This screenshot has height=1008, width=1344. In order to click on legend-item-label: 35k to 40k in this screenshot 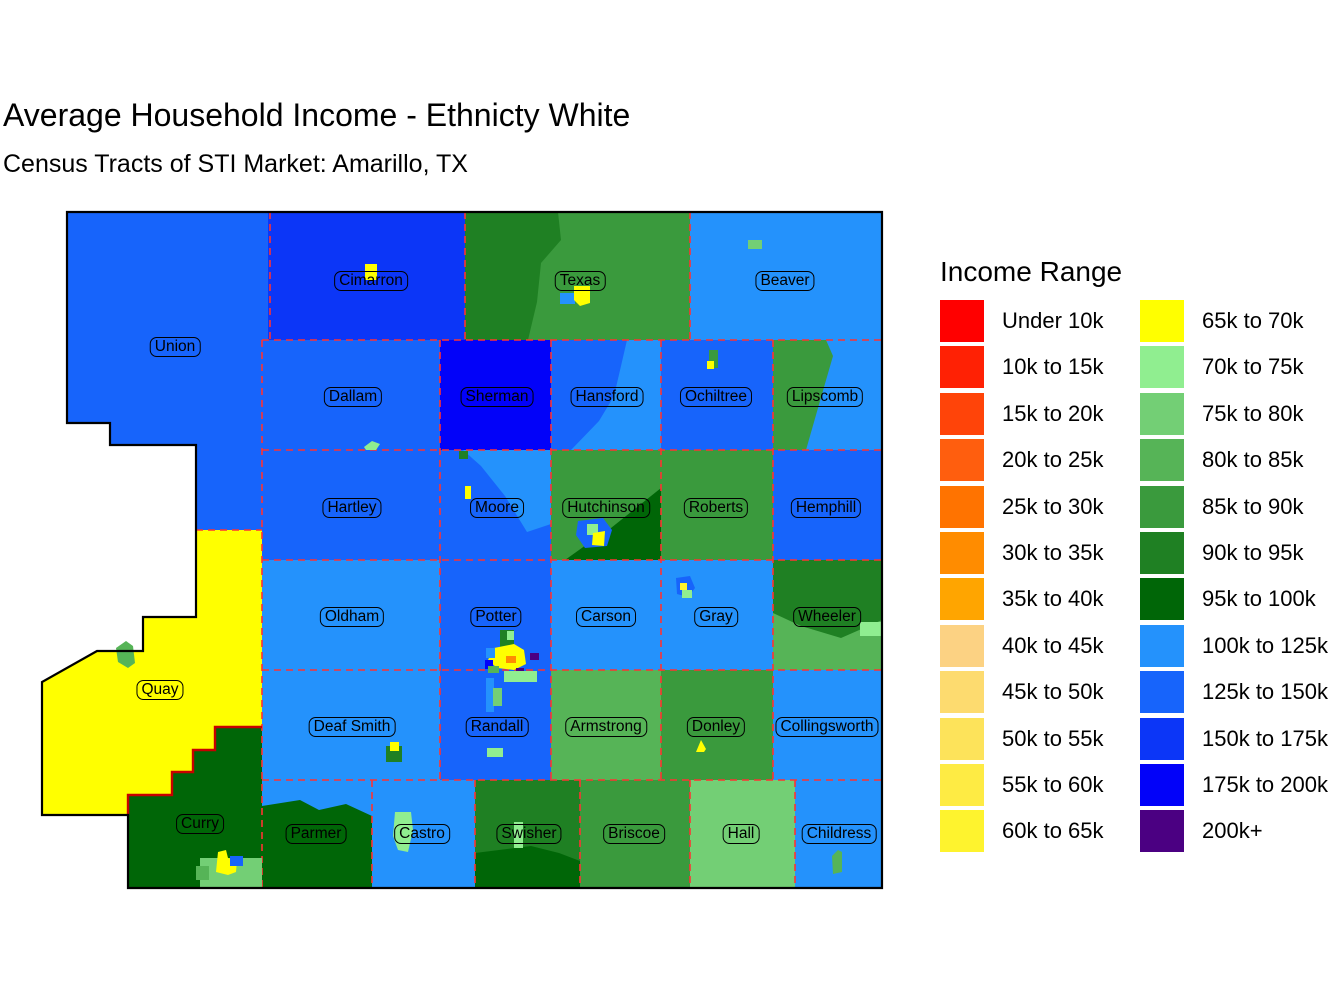, I will do `click(1053, 599)`.